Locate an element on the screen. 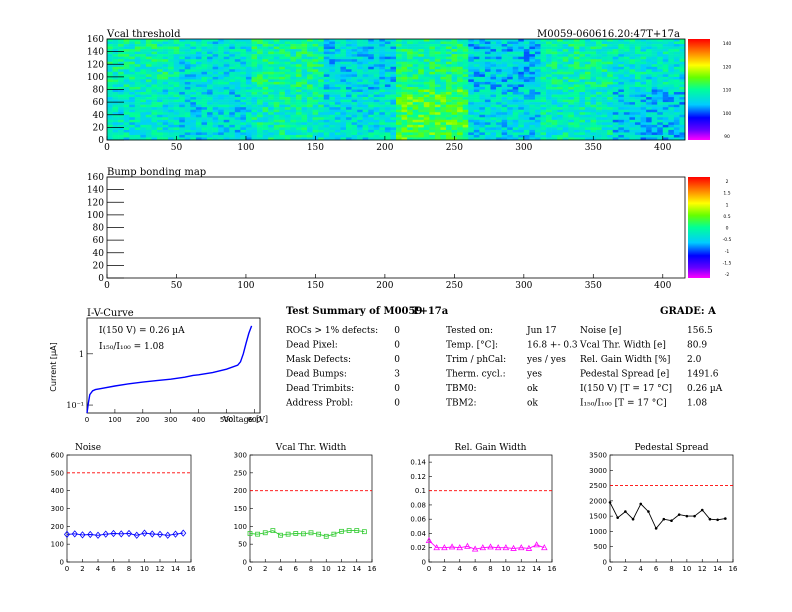  vcal-palette-ticks: 140 120 110 100 90 is located at coordinates (727, 90).